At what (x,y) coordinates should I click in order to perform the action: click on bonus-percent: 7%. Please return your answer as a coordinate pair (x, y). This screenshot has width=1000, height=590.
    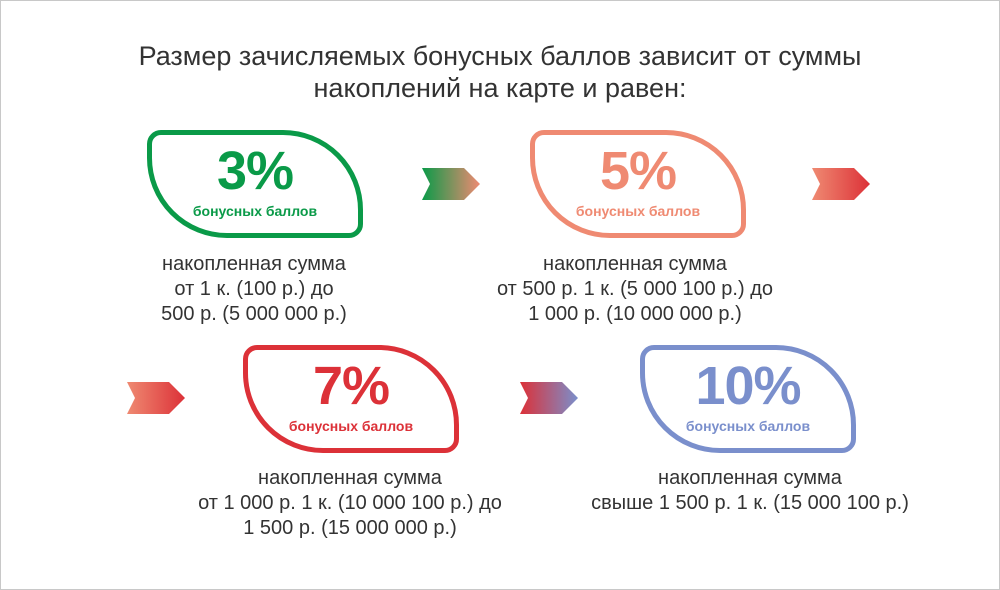
    Looking at the image, I should click on (351, 386).